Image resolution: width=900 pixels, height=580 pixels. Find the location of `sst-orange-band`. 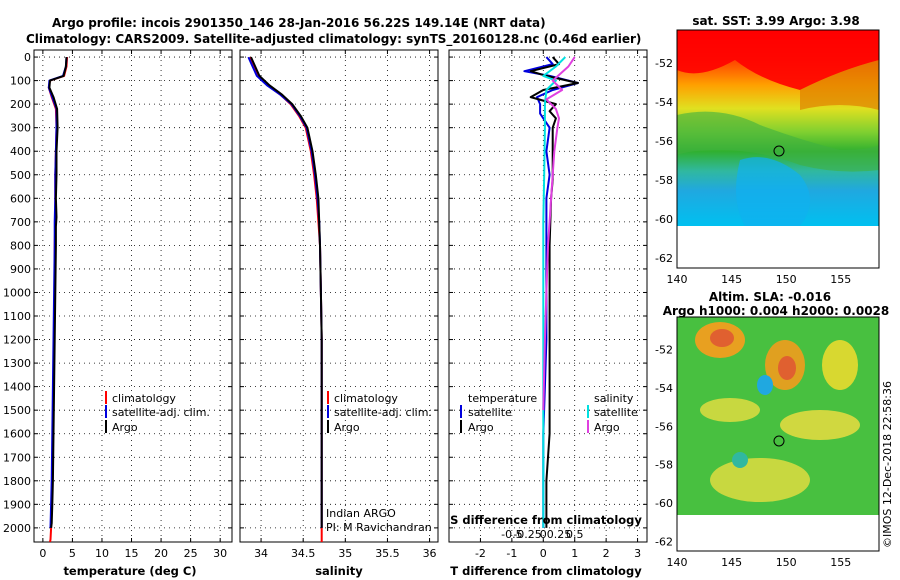

sst-orange-band is located at coordinates (839, 85).